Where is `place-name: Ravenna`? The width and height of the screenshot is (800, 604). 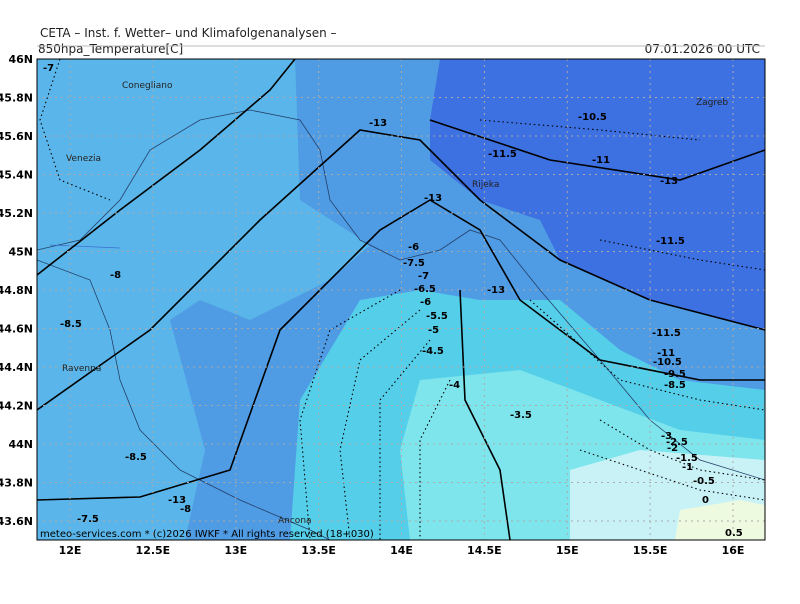
place-name: Ravenna is located at coordinates (81, 369).